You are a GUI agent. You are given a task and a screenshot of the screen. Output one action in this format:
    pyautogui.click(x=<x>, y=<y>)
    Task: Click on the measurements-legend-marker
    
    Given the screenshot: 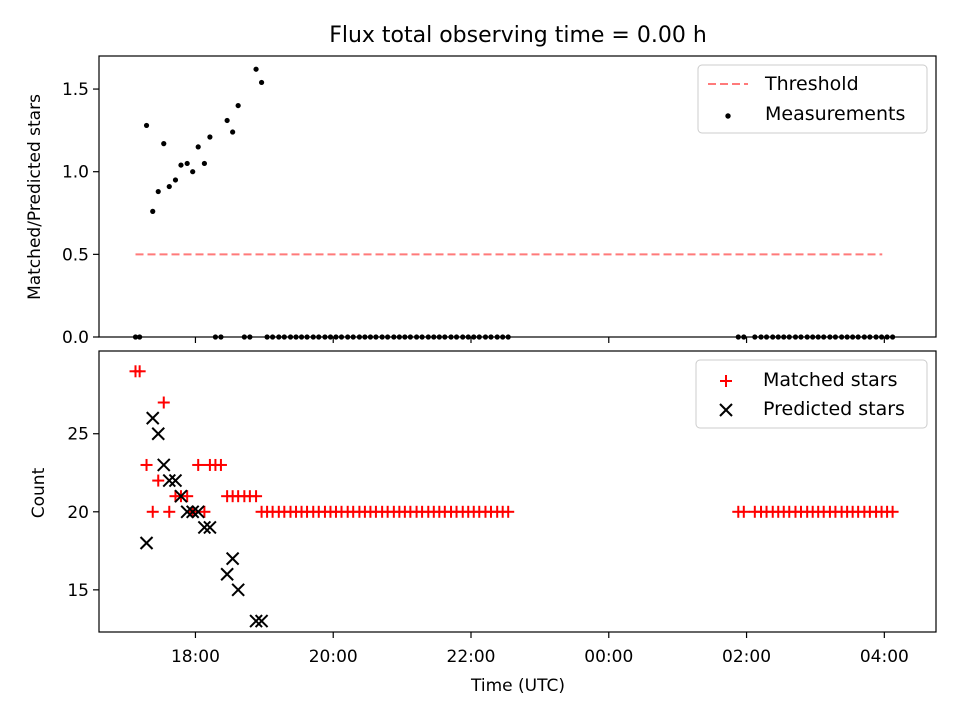 What is the action you would take?
    pyautogui.click(x=728, y=116)
    